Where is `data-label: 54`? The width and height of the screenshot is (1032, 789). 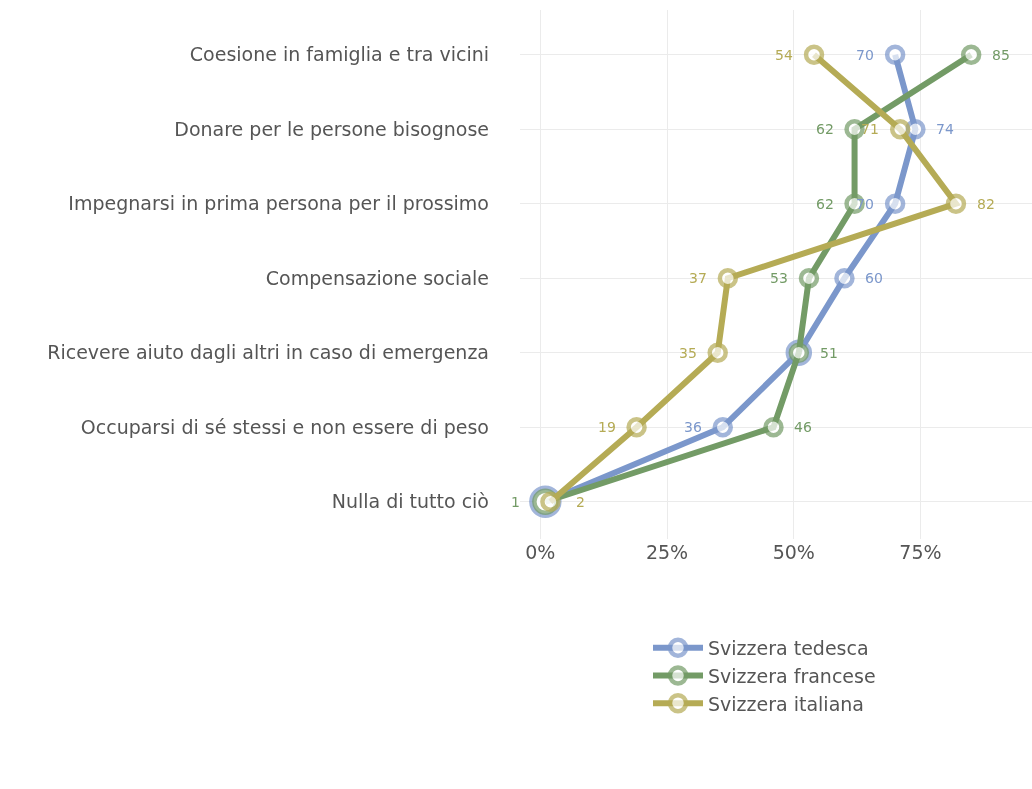 data-label: 54 is located at coordinates (784, 55).